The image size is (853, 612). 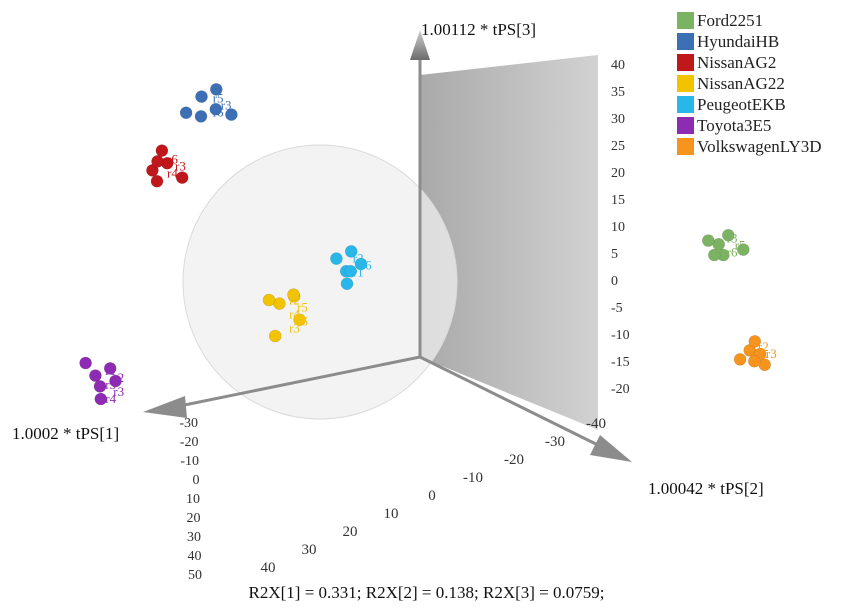 What do you see at coordinates (618, 65) in the screenshot?
I see `z-tick-label: 40` at bounding box center [618, 65].